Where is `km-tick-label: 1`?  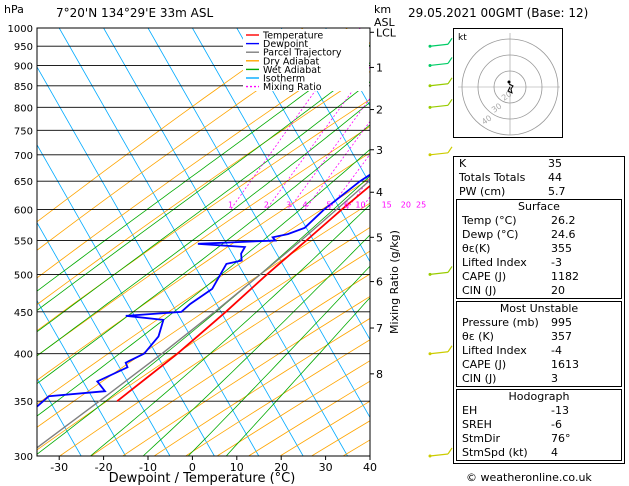 km-tick-label: 1 is located at coordinates (379, 67).